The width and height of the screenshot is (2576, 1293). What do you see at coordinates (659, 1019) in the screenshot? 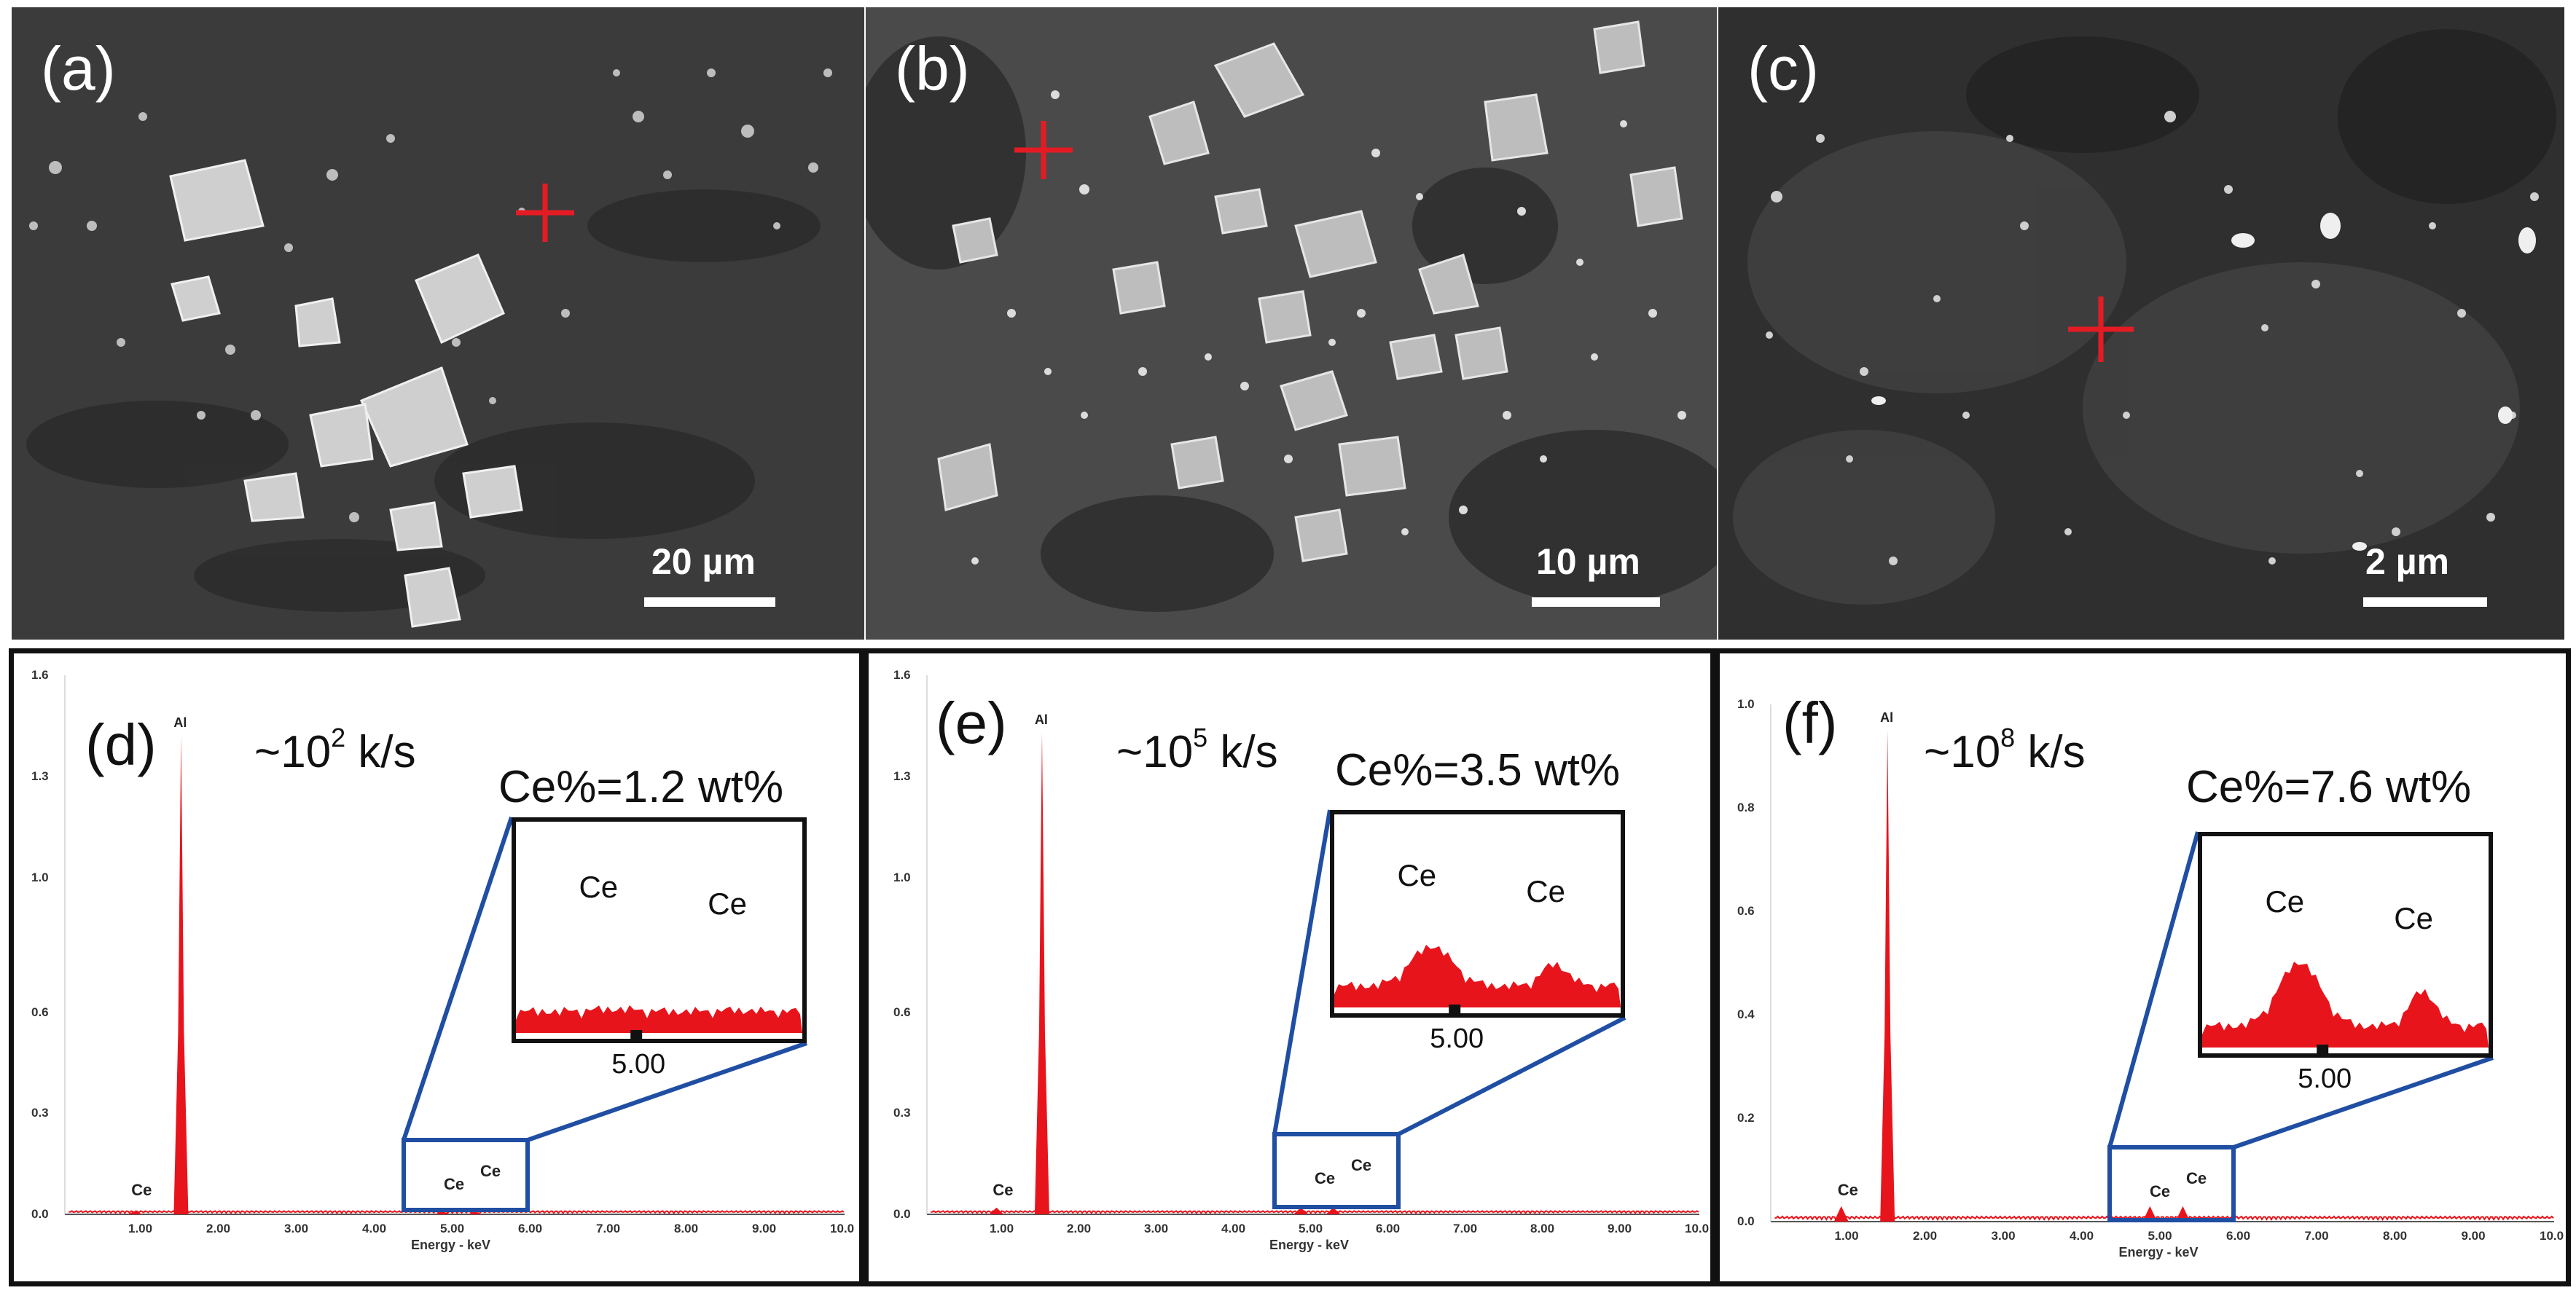
I see `inset-spectrum-d` at bounding box center [659, 1019].